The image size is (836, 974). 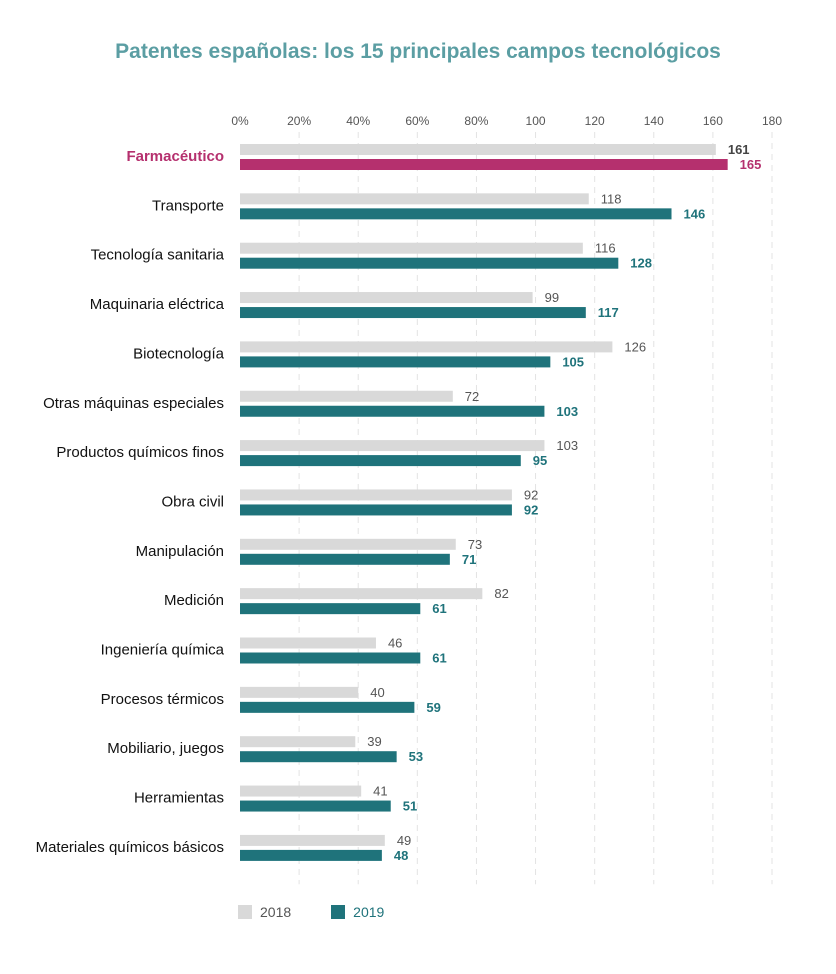 I want to click on data-label-2019: 117, so click(x=608, y=312).